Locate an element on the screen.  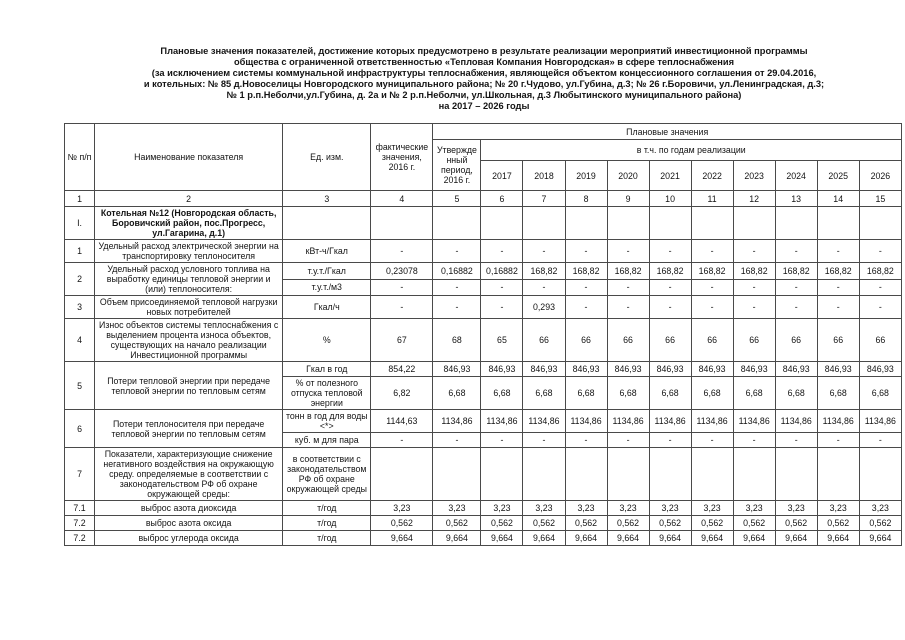
col-header-num: № п/п is located at coordinates (79, 157).